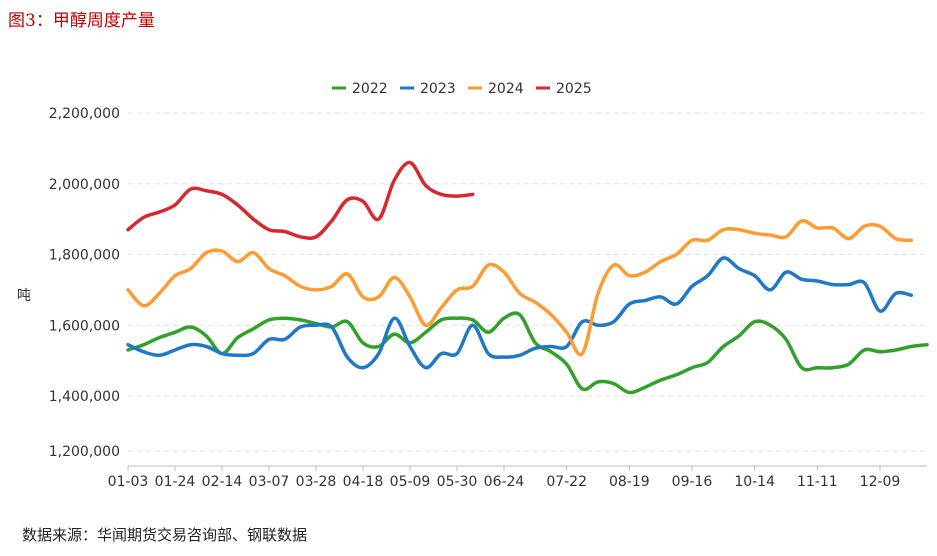 This screenshot has width=937, height=556. I want to click on x-tick-label: 08-19, so click(629, 482).